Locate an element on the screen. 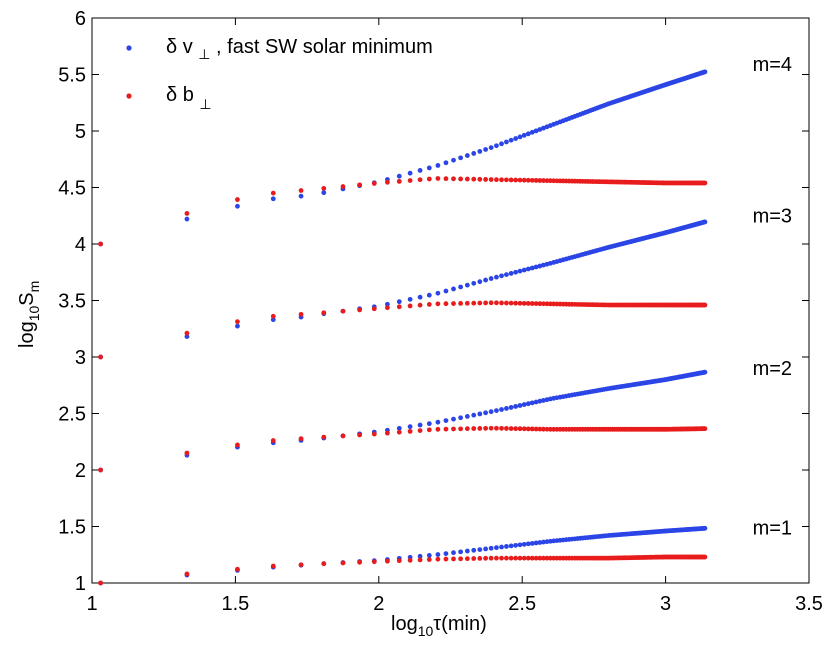 This screenshot has width=830, height=651. legend-marker-dv is located at coordinates (129, 48).